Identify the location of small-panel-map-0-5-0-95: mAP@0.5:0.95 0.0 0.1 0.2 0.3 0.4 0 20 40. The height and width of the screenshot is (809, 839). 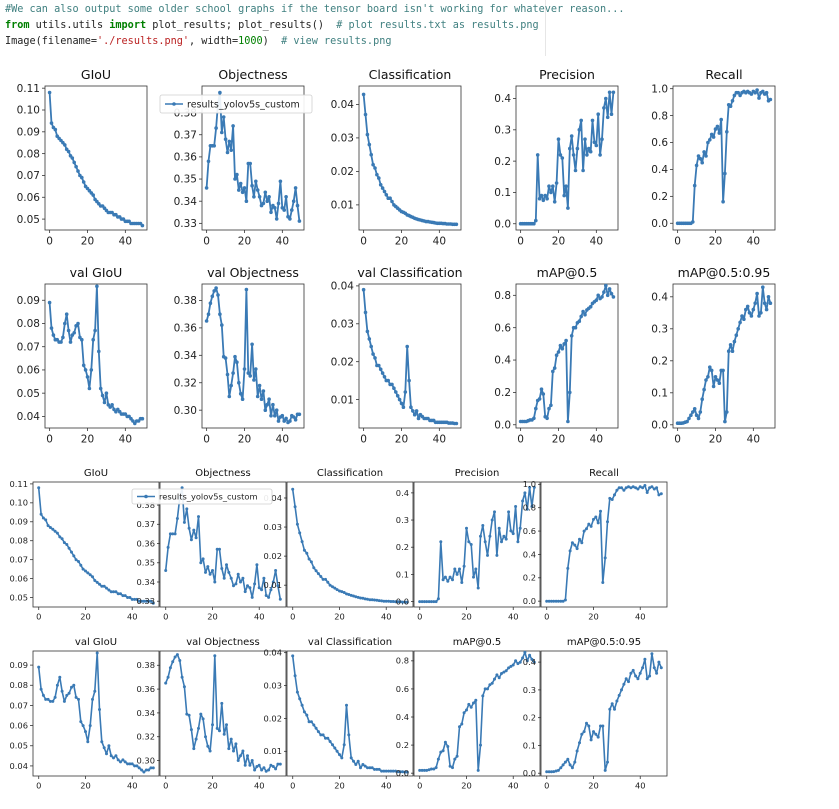
(595, 713).